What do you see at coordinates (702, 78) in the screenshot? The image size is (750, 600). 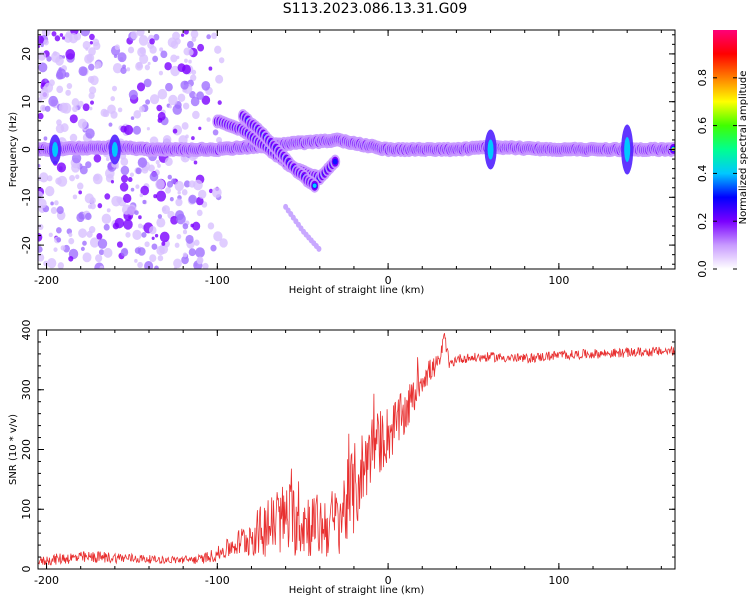 I see `colorbar-tick-label: 0.8` at bounding box center [702, 78].